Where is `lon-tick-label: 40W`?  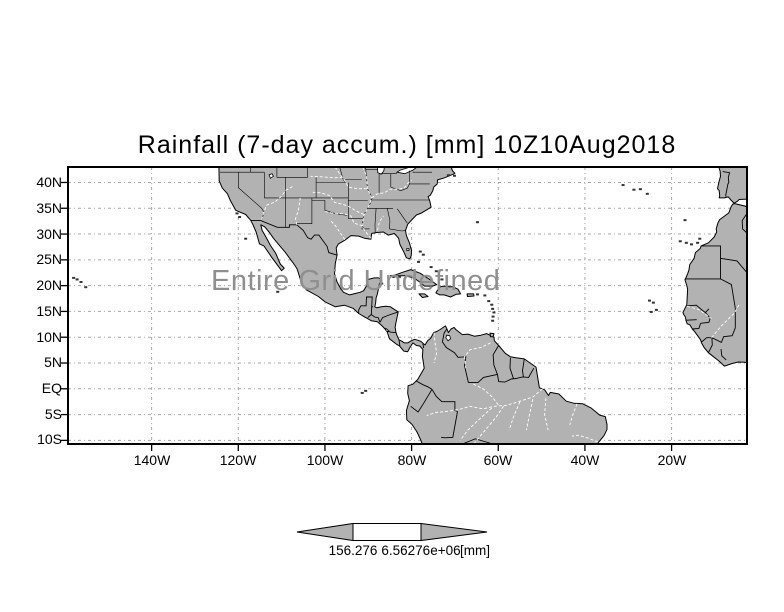
lon-tick-label: 40W is located at coordinates (585, 460).